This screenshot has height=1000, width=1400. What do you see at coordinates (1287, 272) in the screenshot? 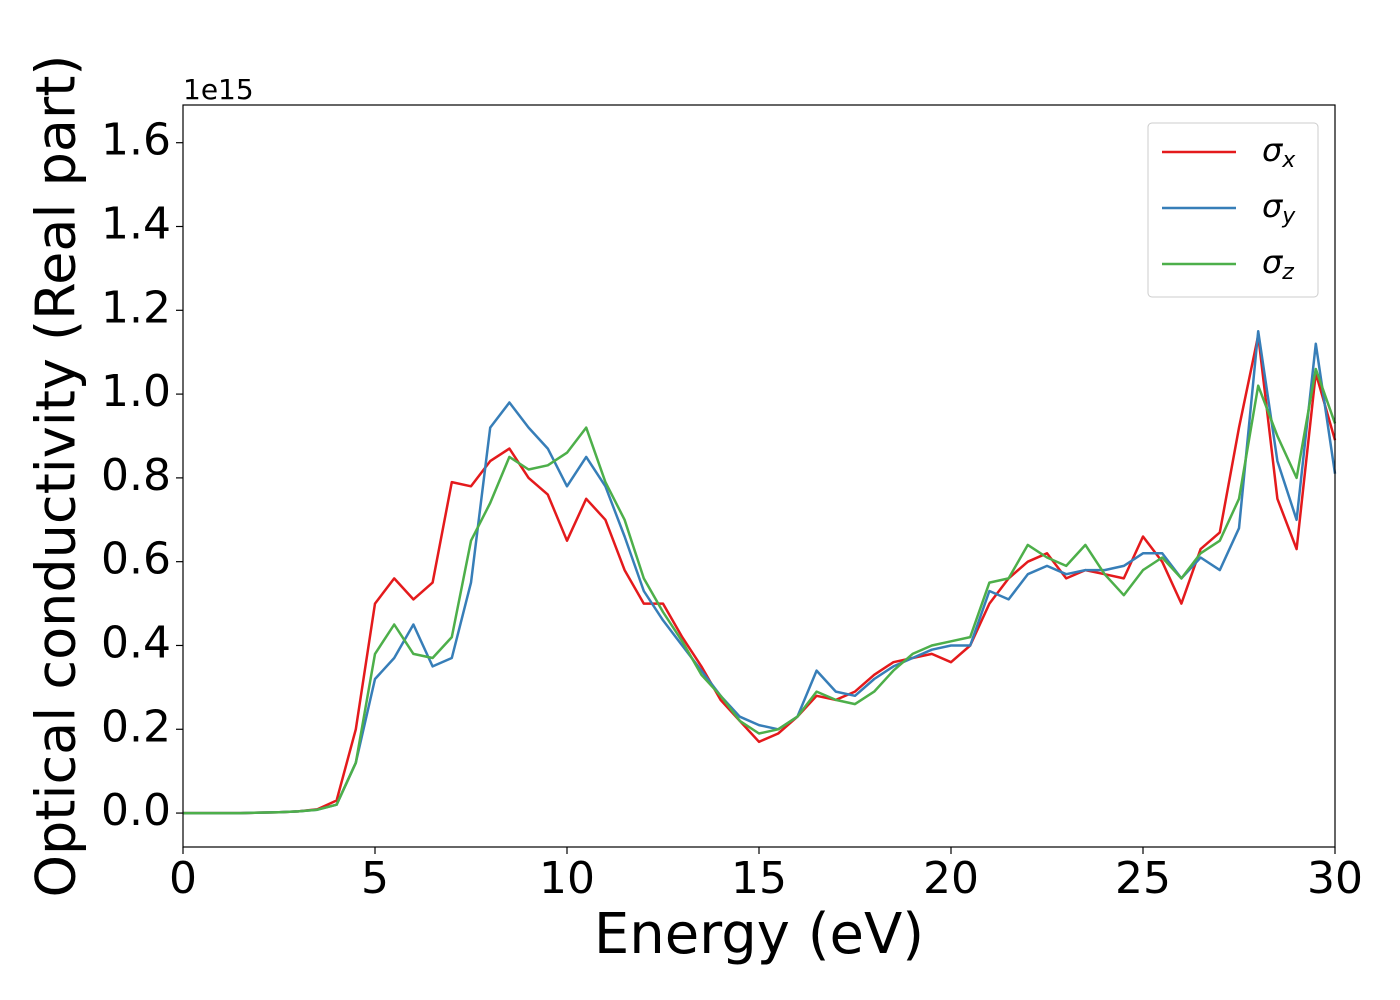
I see `legend-subscript: z` at bounding box center [1287, 272].